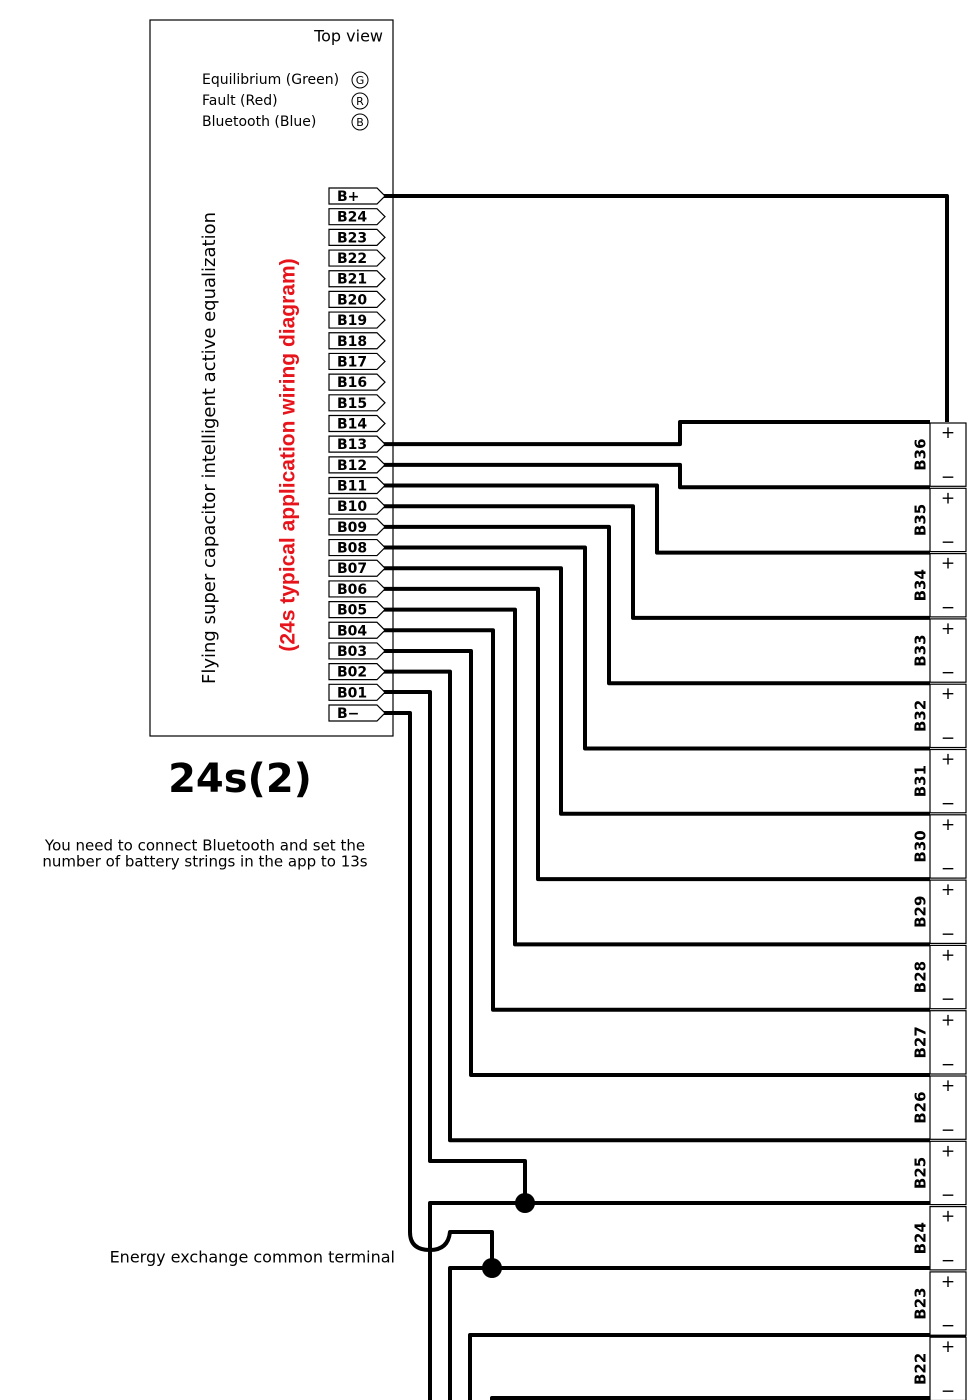 This screenshot has height=1400, width=971. Describe the element at coordinates (921, 1107) in the screenshot. I see `battery-label: B26` at that location.